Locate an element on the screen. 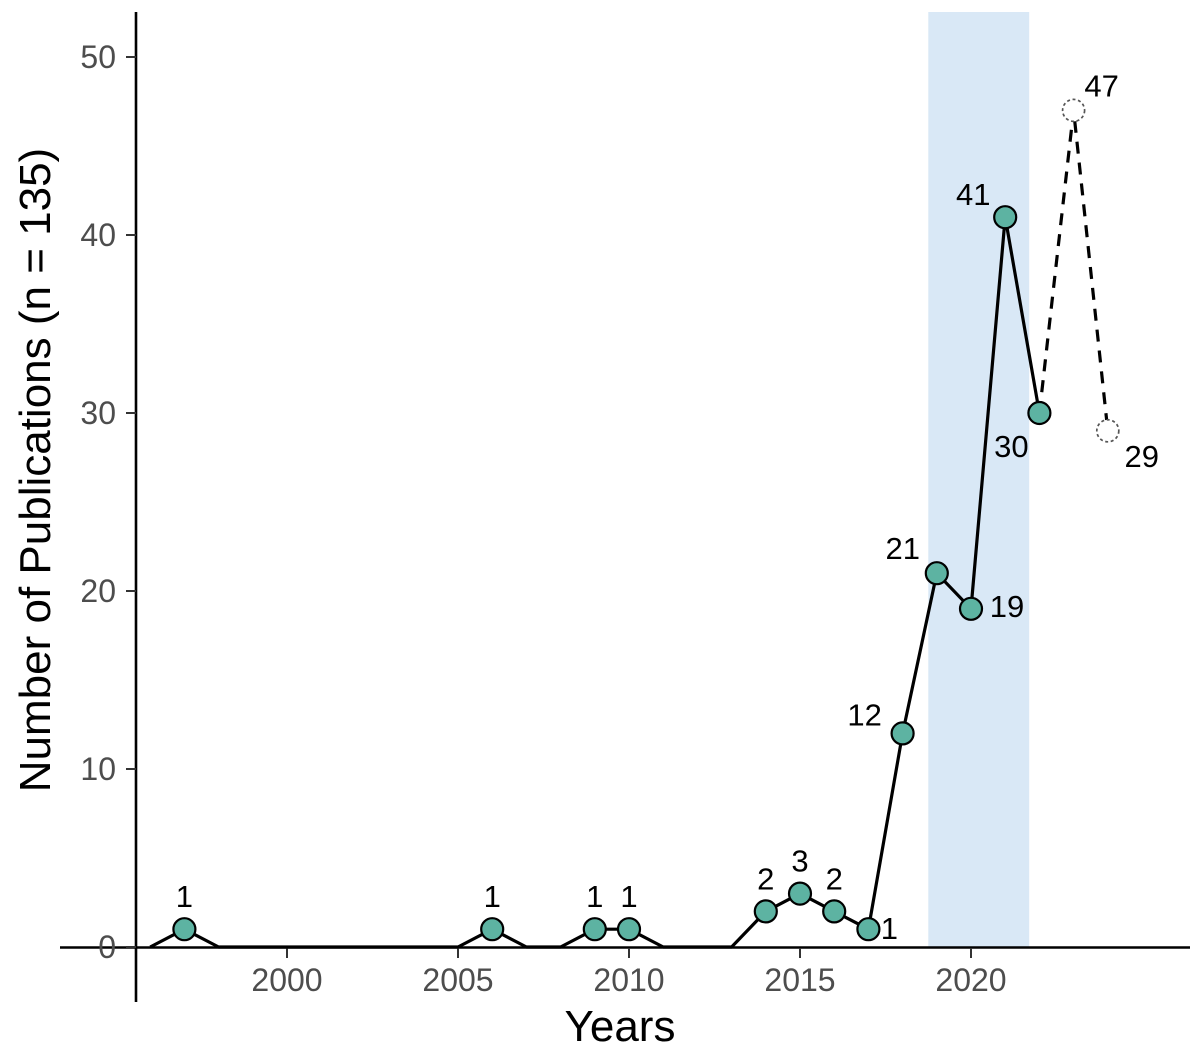  projected-series-line is located at coordinates (1073, 269).